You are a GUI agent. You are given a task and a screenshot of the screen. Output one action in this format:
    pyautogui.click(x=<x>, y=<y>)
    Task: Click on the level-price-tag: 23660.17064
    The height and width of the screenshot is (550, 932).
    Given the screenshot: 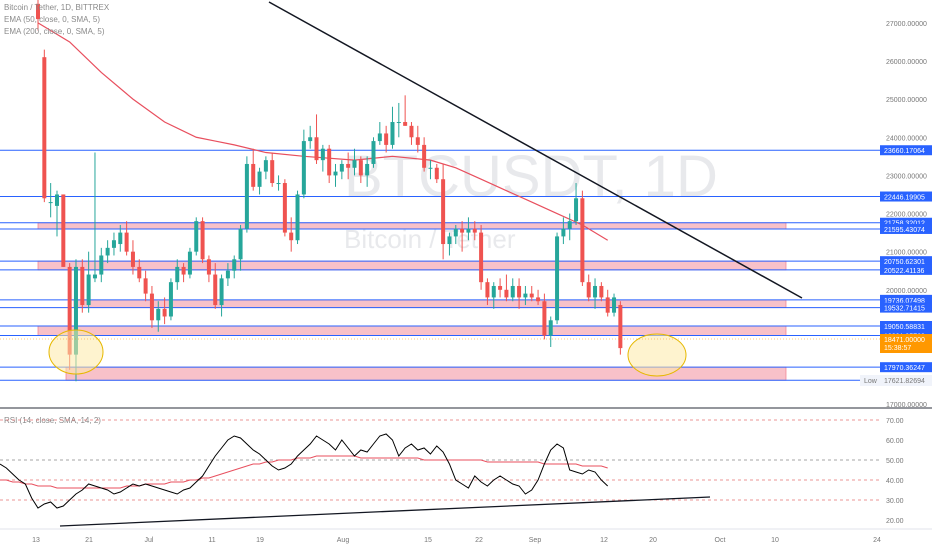 What is the action you would take?
    pyautogui.click(x=906, y=150)
    